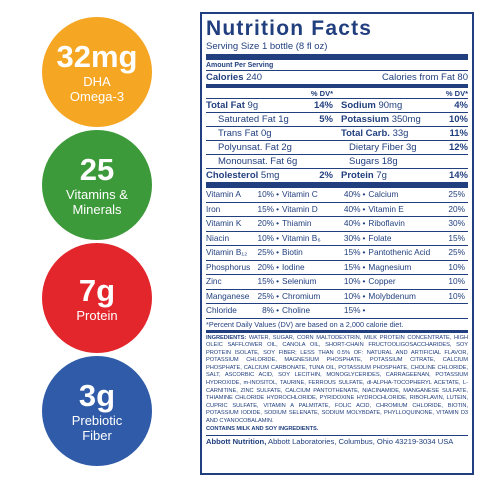  I want to click on nutrient: Monounsat. Fat 6g, so click(271, 162).